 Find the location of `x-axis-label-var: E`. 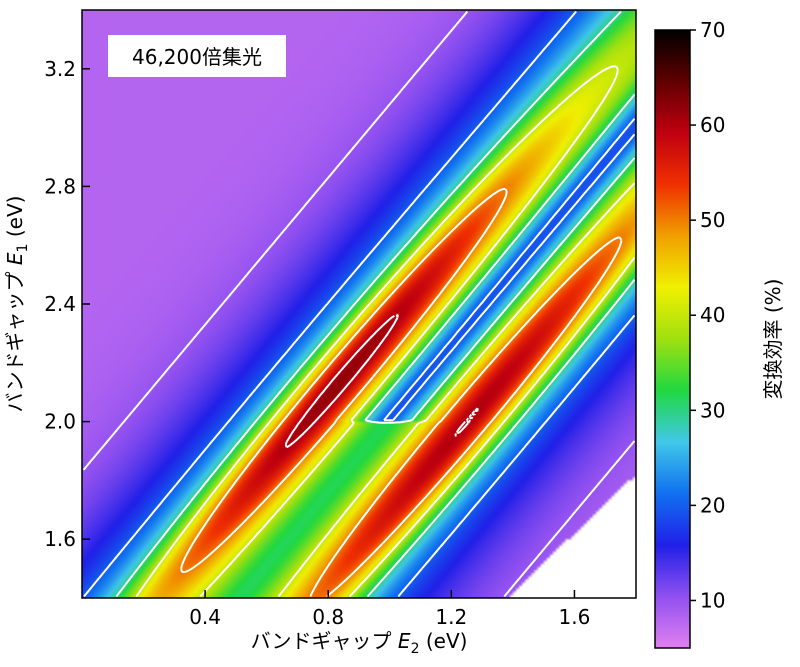

x-axis-label-var: E is located at coordinates (404, 641).